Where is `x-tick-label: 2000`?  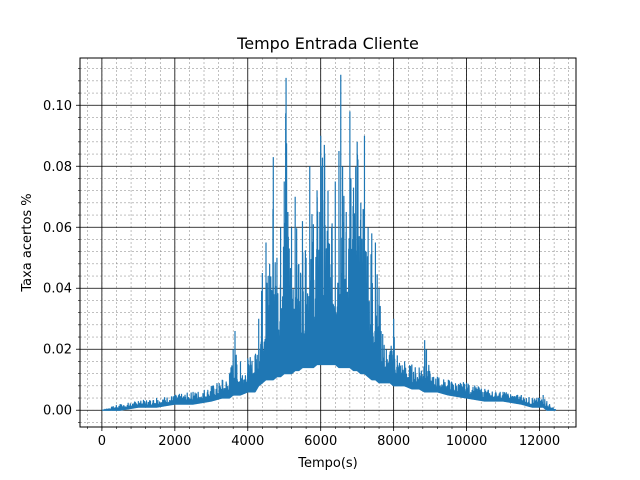
x-tick-label: 2000 is located at coordinates (174, 441).